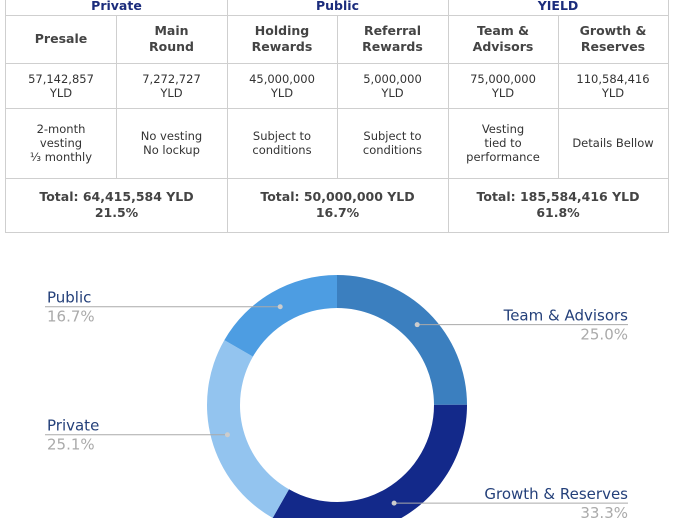 This screenshot has height=518, width=675. I want to click on header-cell: Presale, so click(61, 39).